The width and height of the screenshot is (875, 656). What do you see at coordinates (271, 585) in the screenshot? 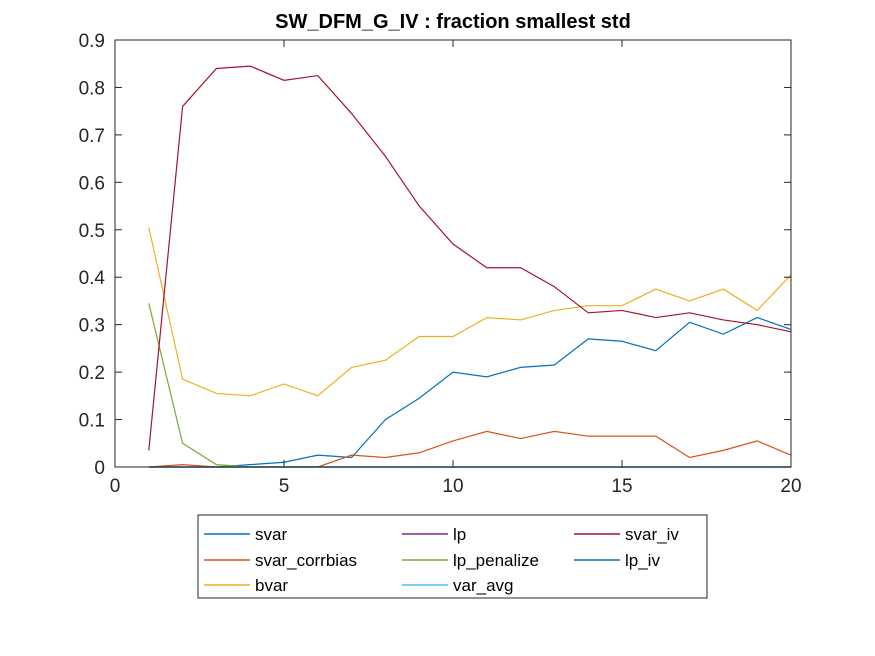
I see `legend-label: bvar` at bounding box center [271, 585].